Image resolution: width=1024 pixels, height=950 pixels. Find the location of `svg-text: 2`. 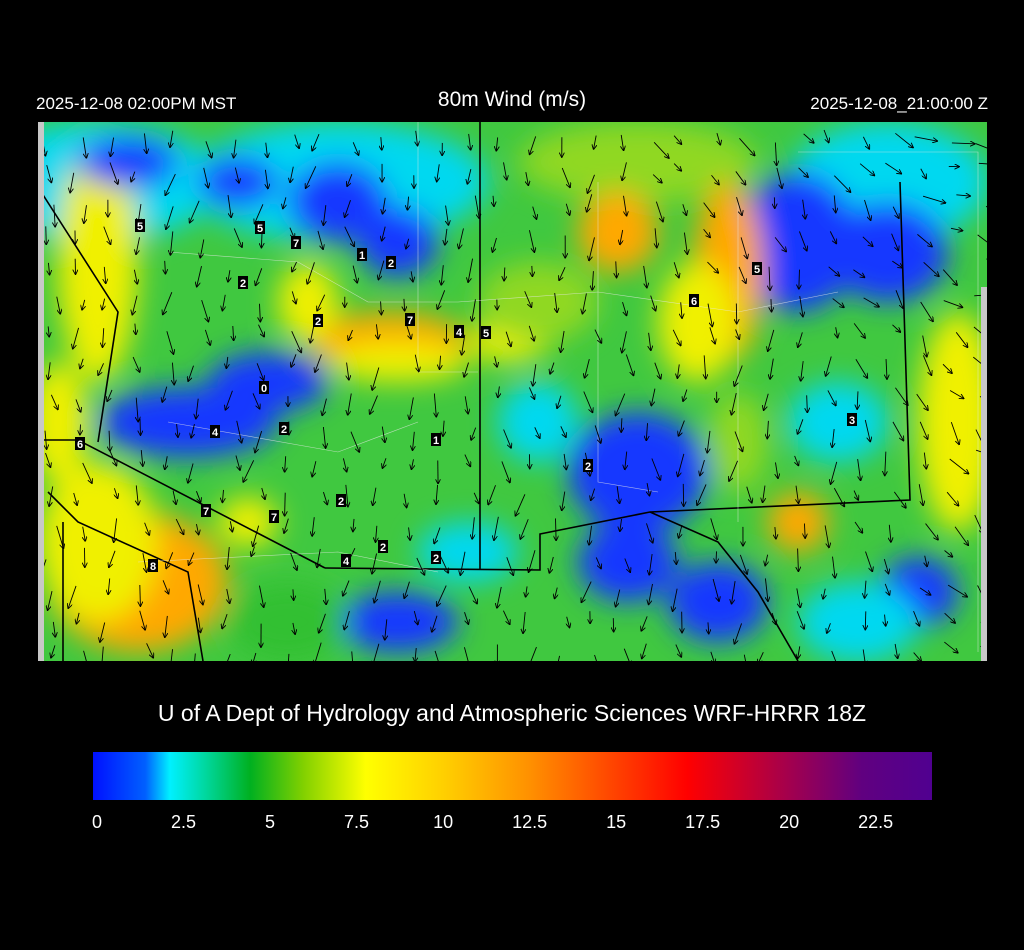

svg-text: 2 is located at coordinates (341, 502).